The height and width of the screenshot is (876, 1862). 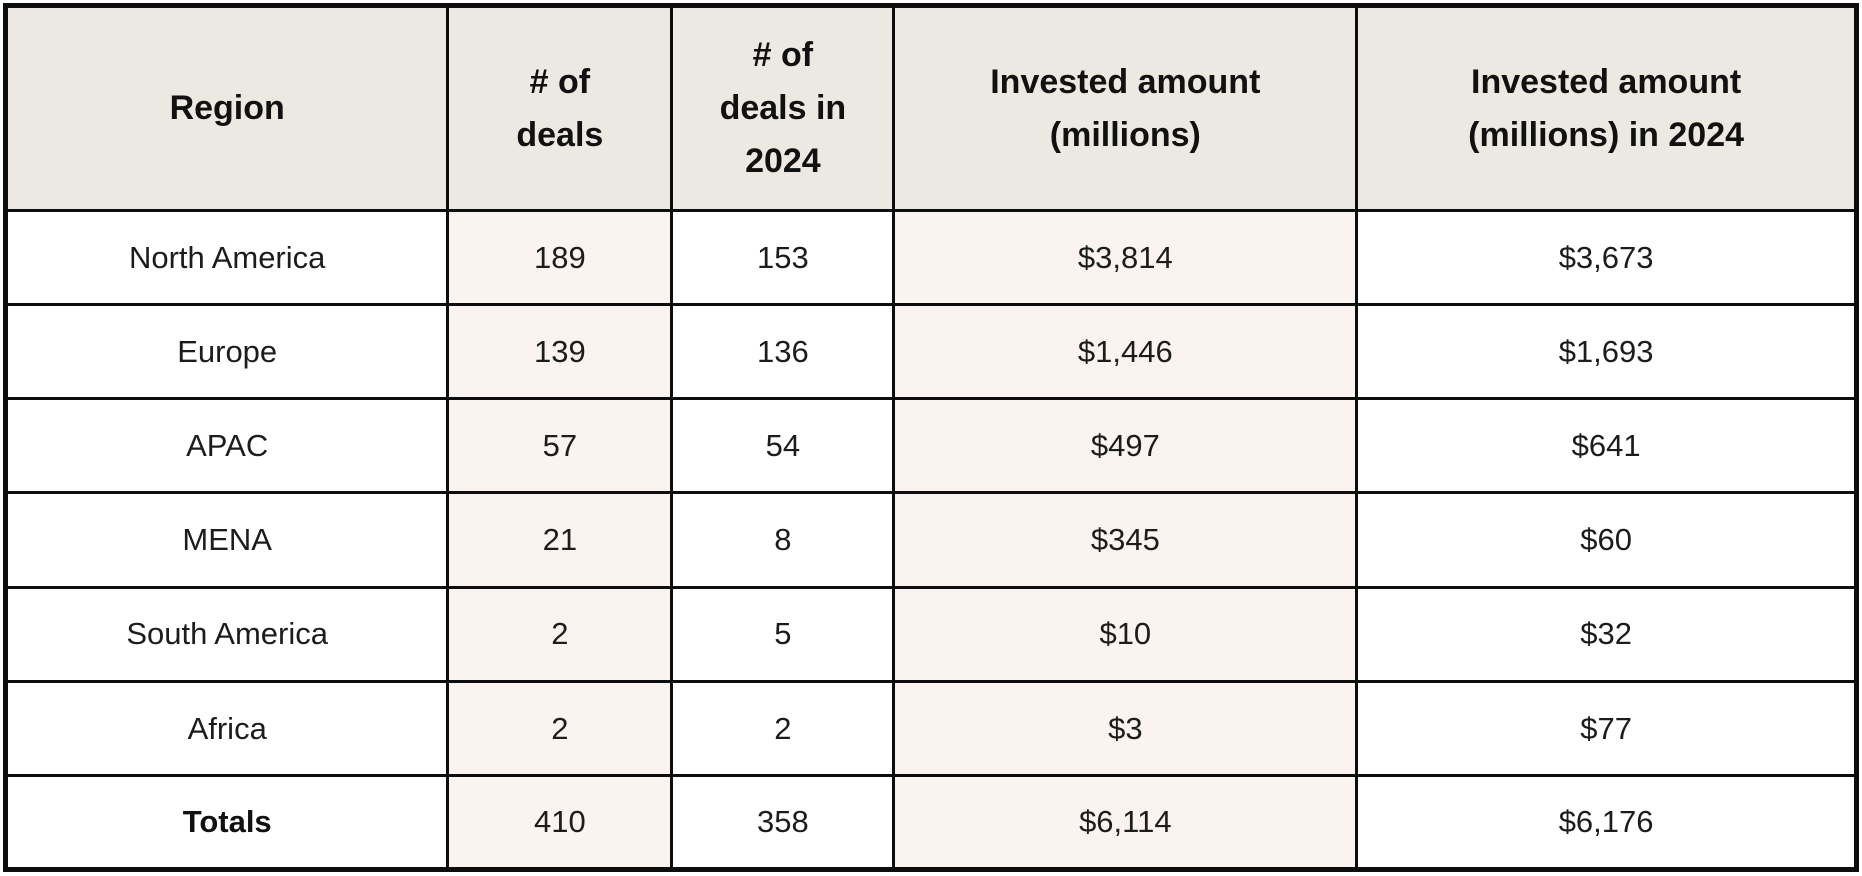 What do you see at coordinates (226, 634) in the screenshot?
I see `cell-region: South America` at bounding box center [226, 634].